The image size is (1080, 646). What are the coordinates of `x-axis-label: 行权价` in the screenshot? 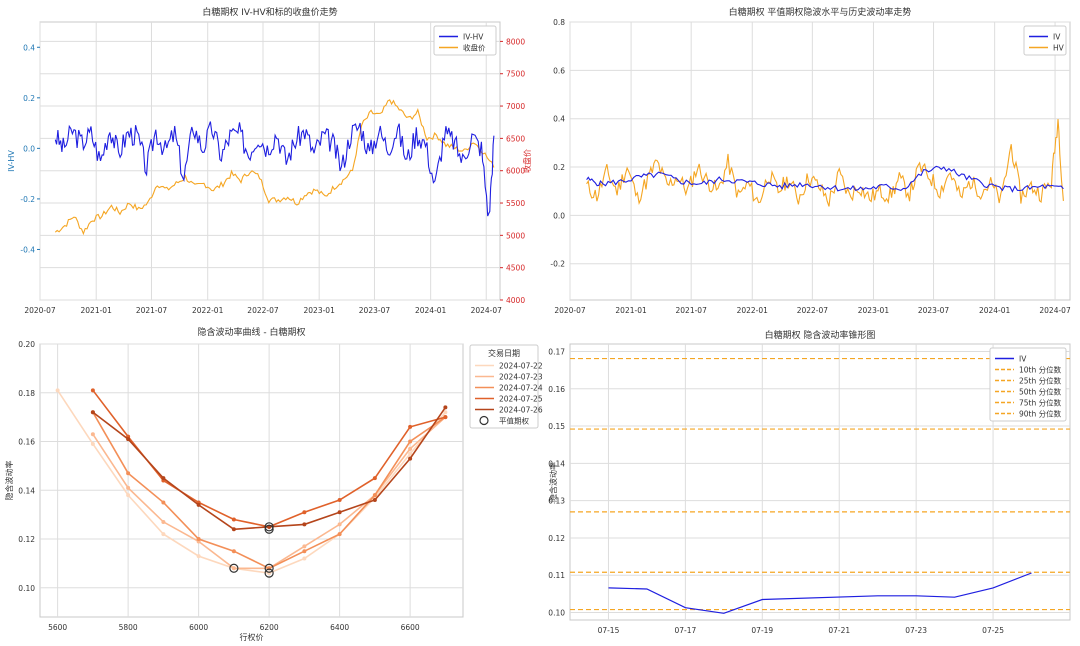 It's located at (252, 637).